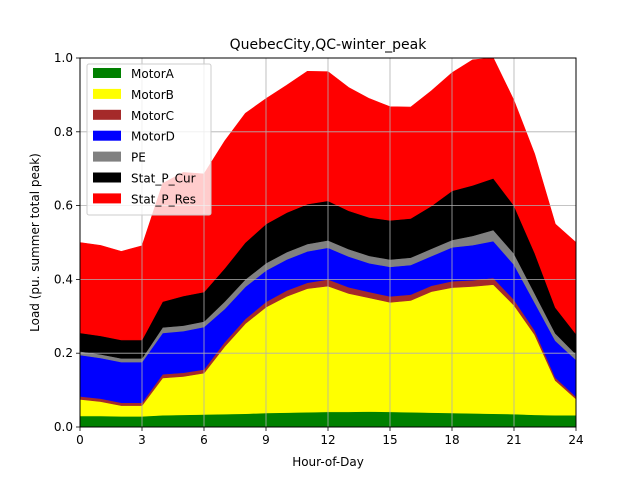 This screenshot has height=480, width=640. What do you see at coordinates (513, 440) in the screenshot?
I see `x-tick-label: 21` at bounding box center [513, 440].